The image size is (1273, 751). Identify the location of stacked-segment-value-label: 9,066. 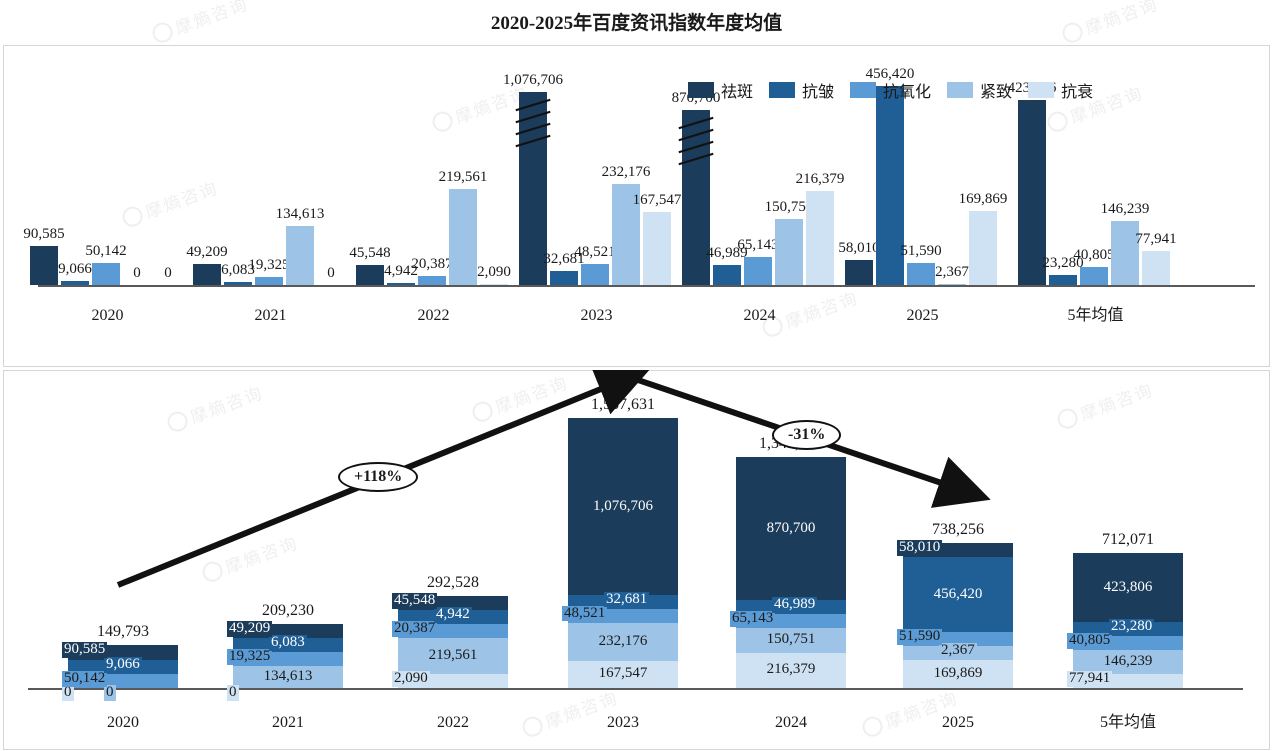
(123, 664).